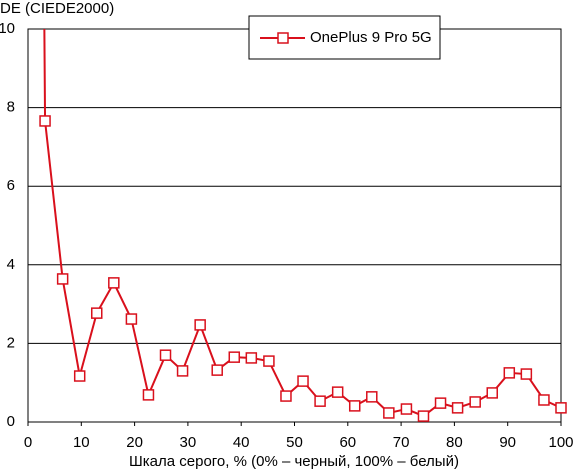 The width and height of the screenshot is (573, 472). Describe the element at coordinates (28, 442) in the screenshot. I see `x-tick-label: 0` at that location.